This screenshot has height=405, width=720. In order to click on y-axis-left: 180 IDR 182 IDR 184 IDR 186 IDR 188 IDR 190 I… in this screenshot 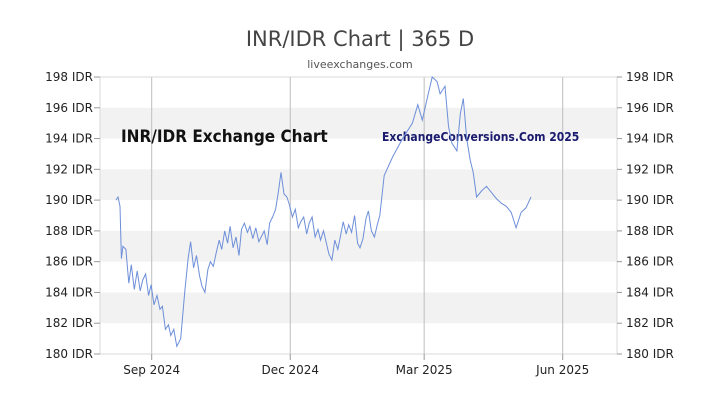, I will do `click(72, 215)`.